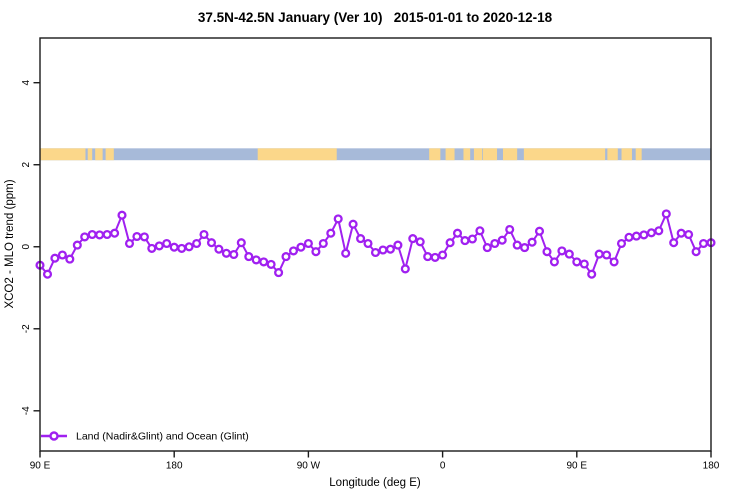  What do you see at coordinates (174, 466) in the screenshot?
I see `x-tick-label: 180` at bounding box center [174, 466].